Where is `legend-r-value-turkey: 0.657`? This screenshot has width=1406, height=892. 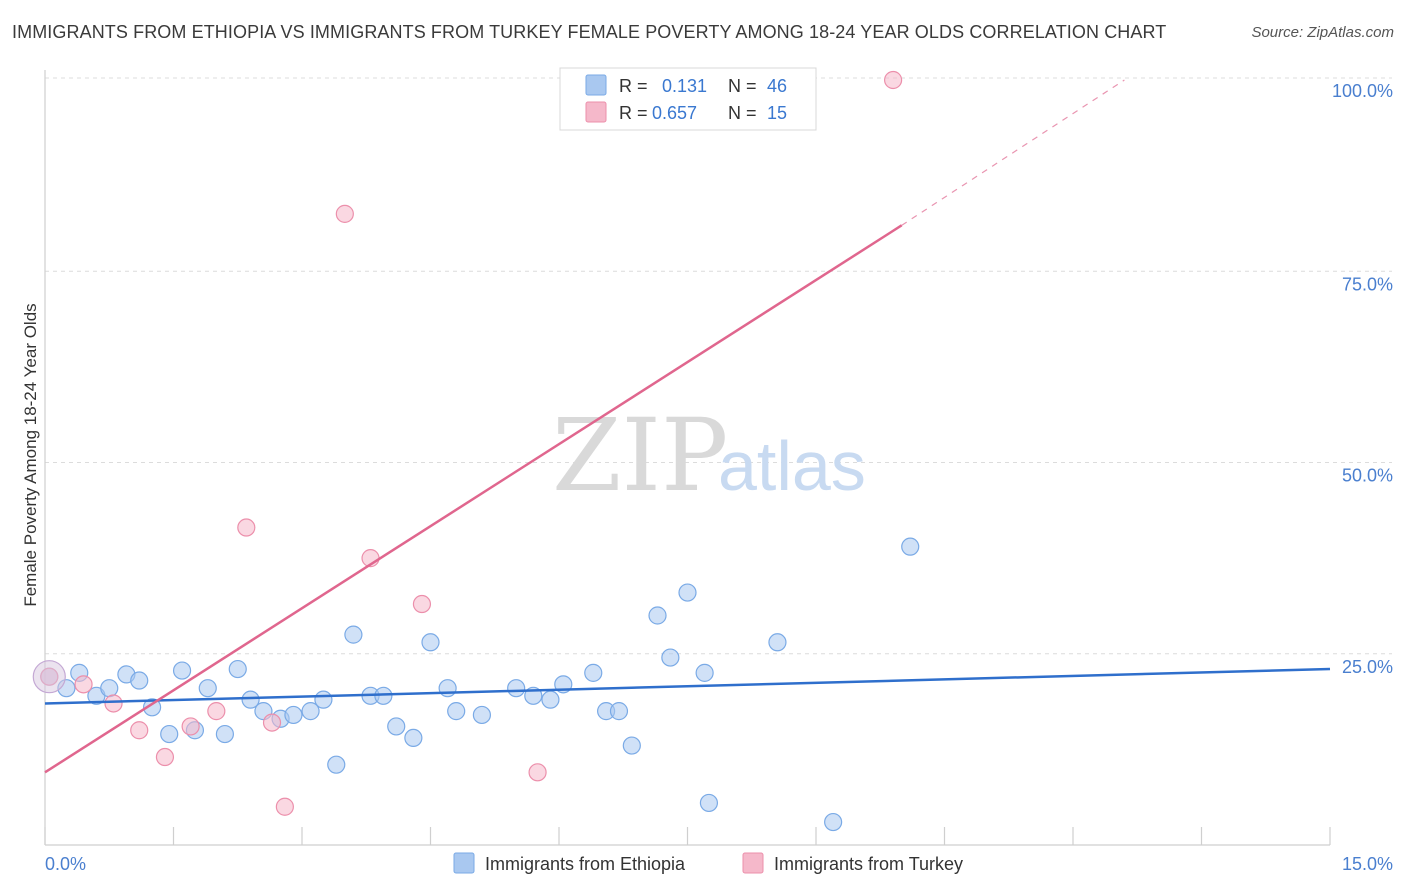 legend-r-value-turkey: 0.657 is located at coordinates (674, 113).